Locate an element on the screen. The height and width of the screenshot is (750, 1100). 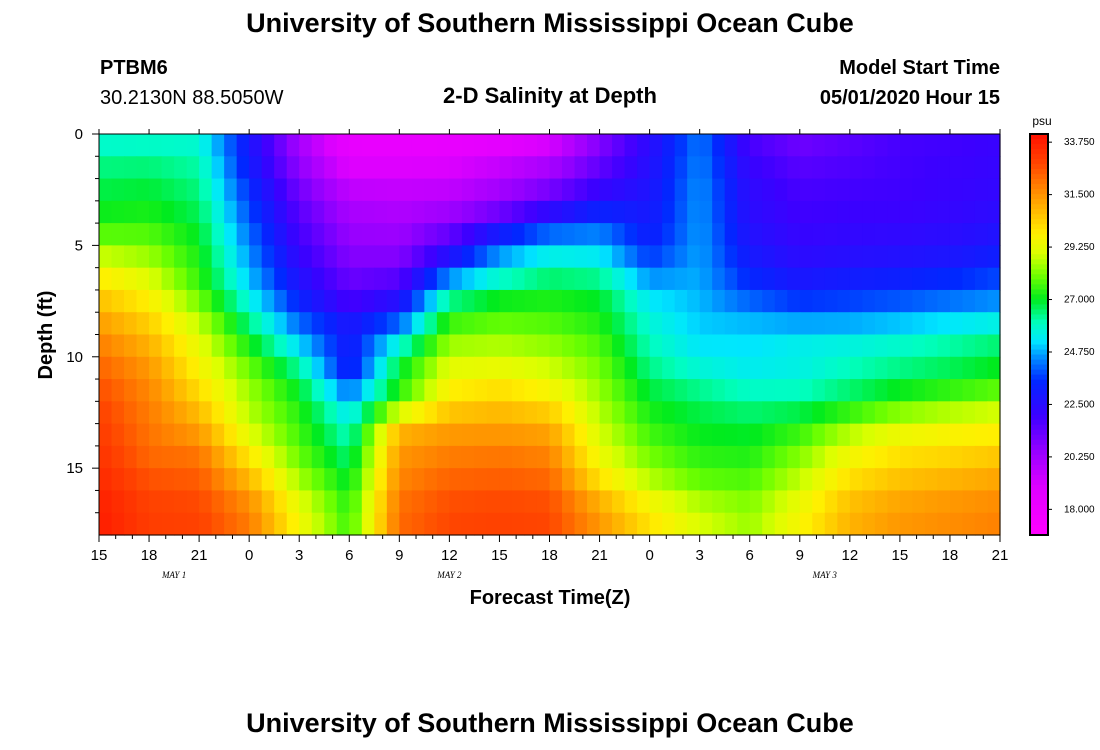
station-location: 30.2130N 88.5050W is located at coordinates (192, 98).